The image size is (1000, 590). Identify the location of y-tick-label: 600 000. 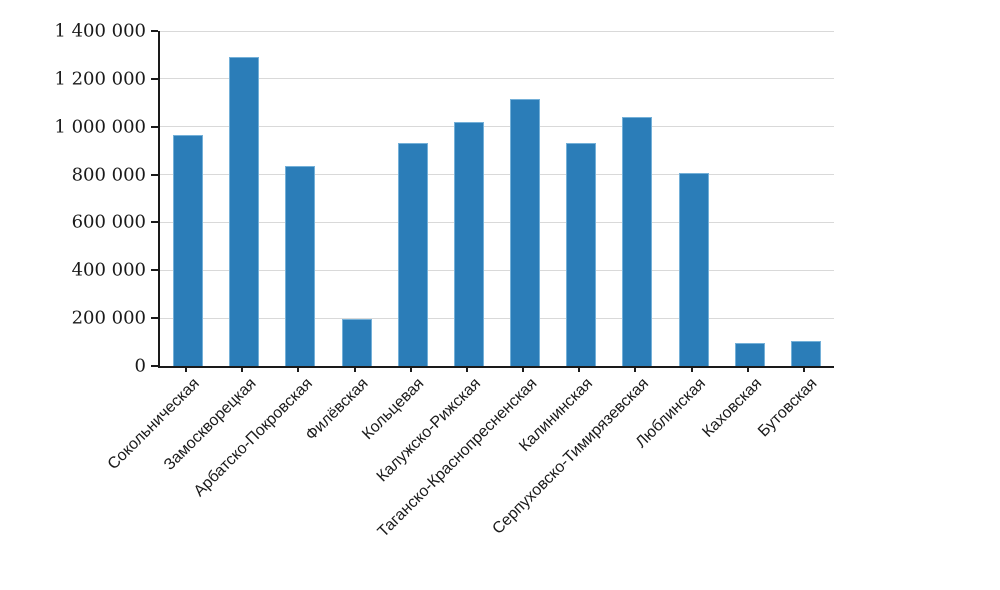
(108, 222).